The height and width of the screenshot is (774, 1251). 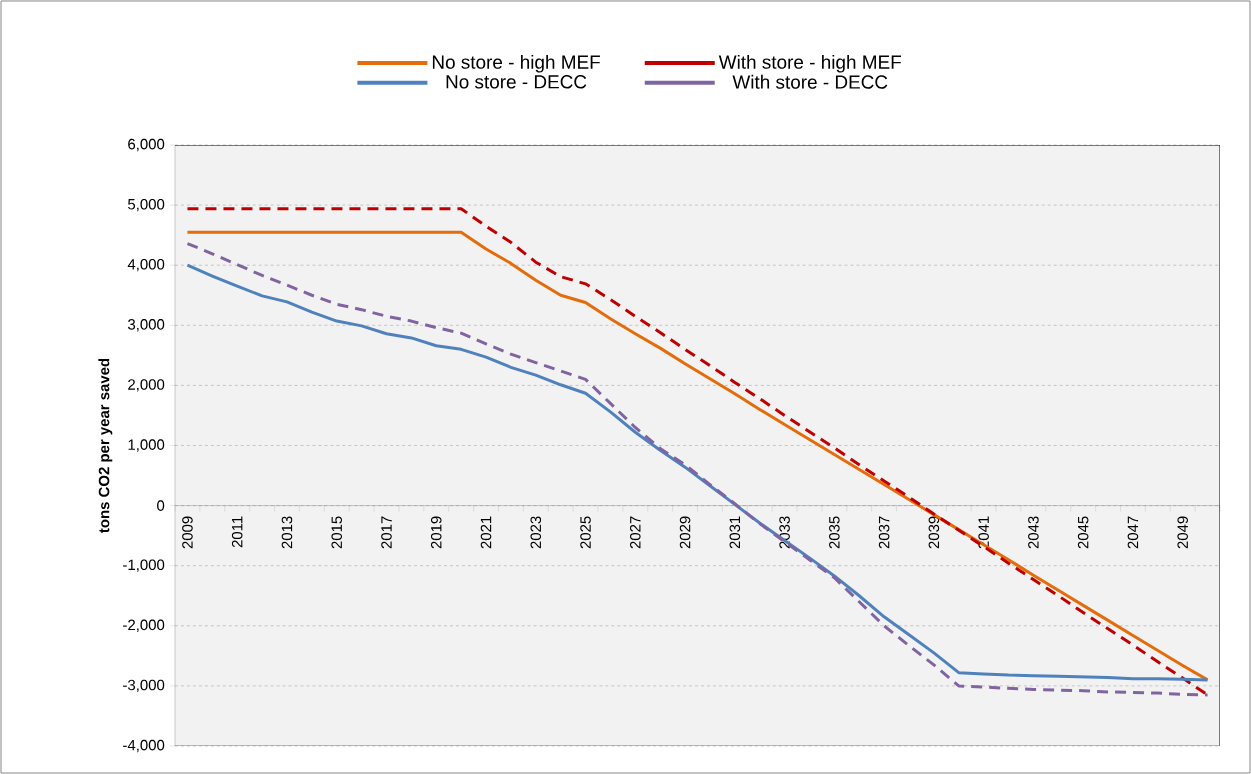 I want to click on x-tick-label: 2021, so click(x=486, y=532).